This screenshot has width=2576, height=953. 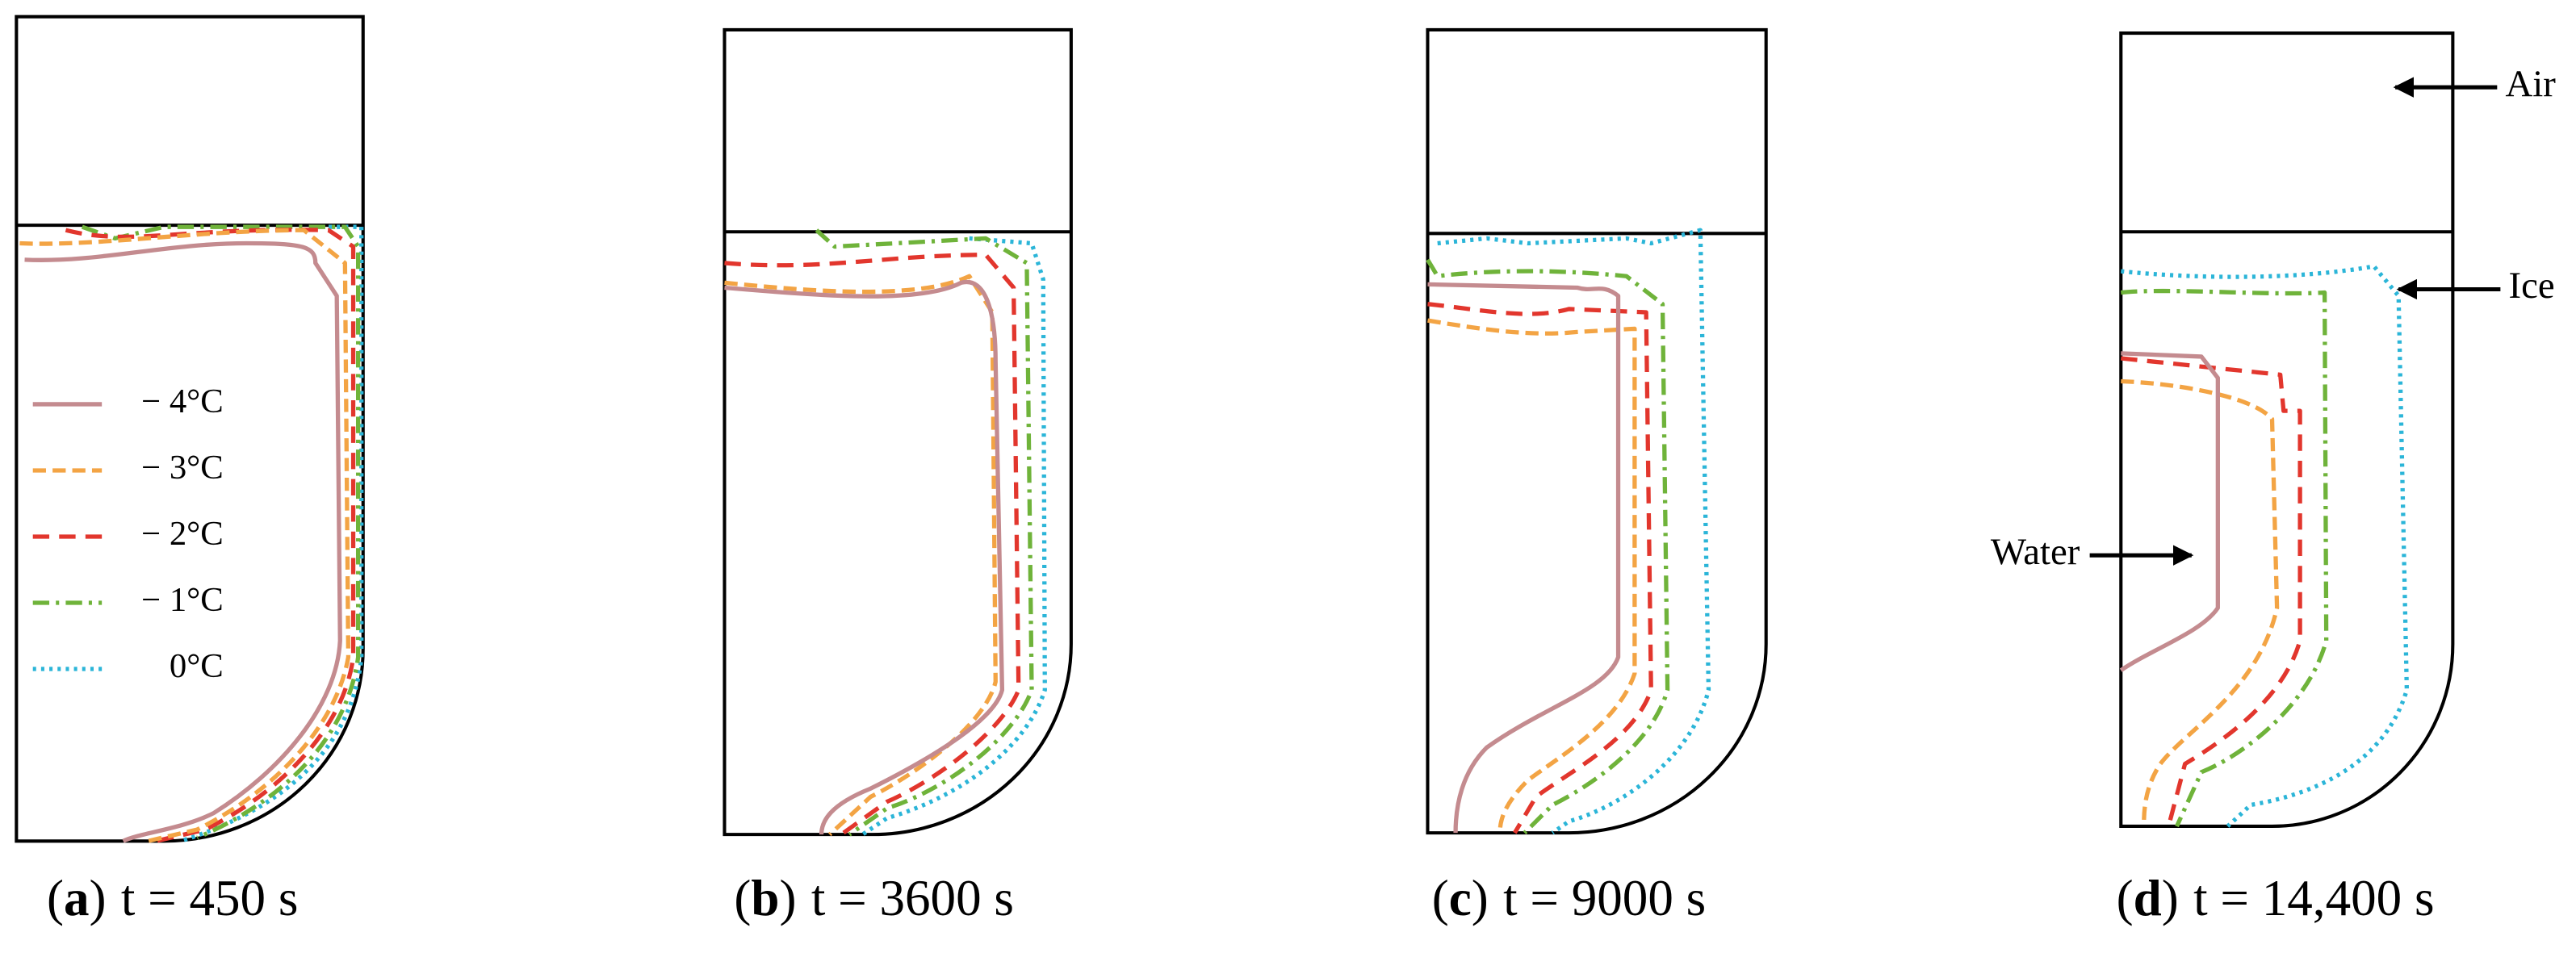 I want to click on panel-caption: (c) t = 9000 s, so click(x=1569, y=898).